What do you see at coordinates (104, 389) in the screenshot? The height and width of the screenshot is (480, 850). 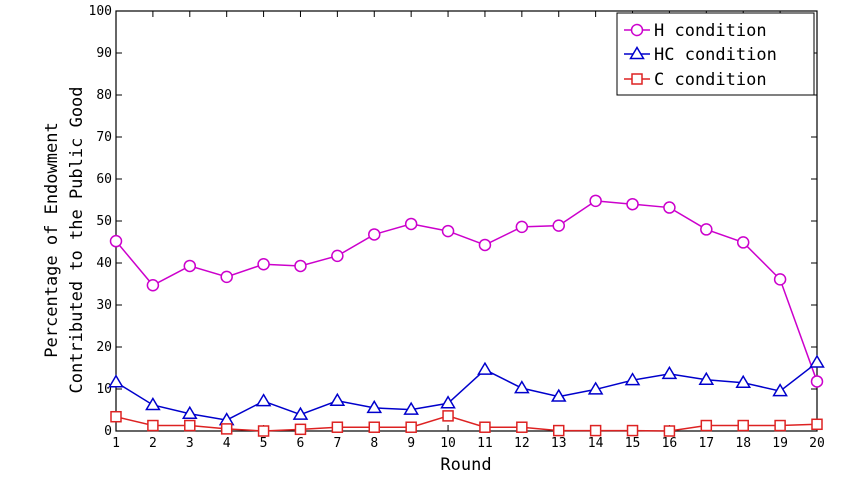 I see `y-tick-label: 10` at bounding box center [104, 389].